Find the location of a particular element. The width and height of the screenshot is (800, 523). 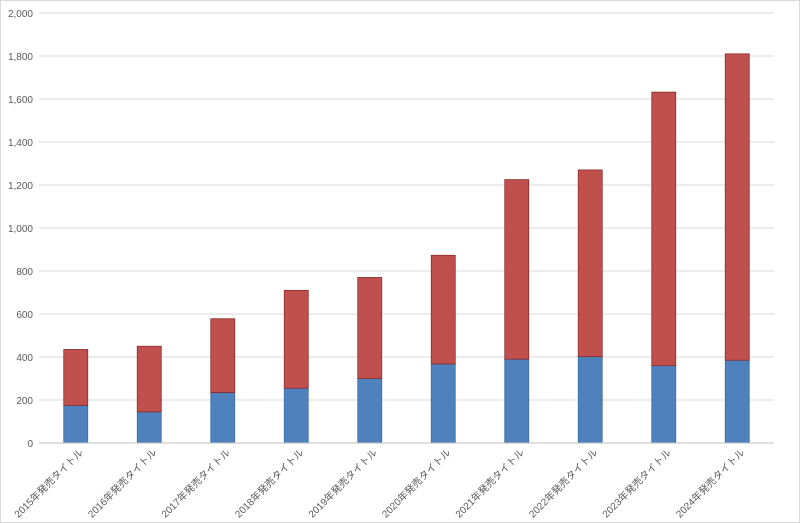

y-tick-label: 2,000 is located at coordinates (20, 14).